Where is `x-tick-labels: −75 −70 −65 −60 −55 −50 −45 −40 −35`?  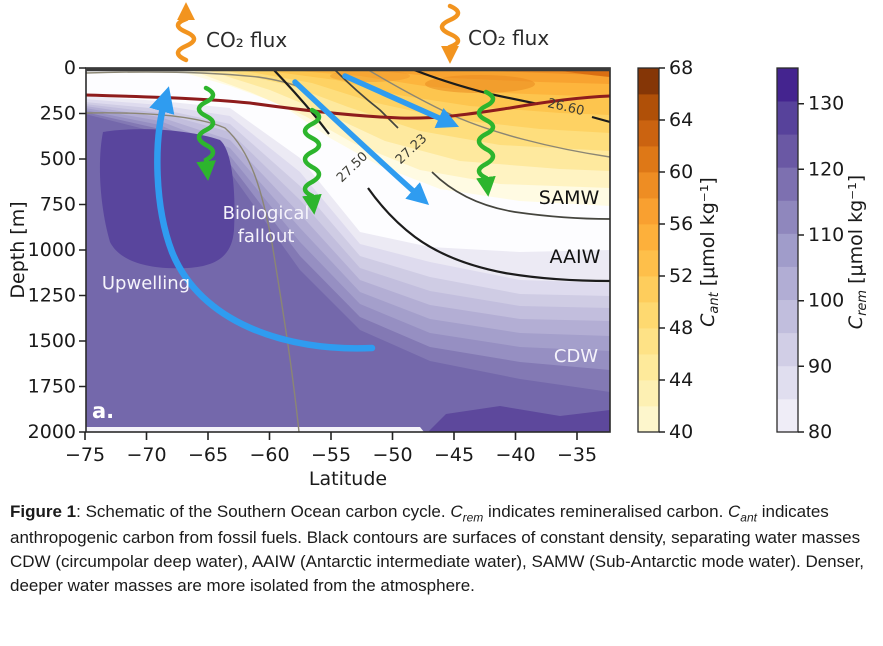 x-tick-labels: −75 −70 −65 −60 −55 −50 −45 −40 −35 is located at coordinates (331, 455).